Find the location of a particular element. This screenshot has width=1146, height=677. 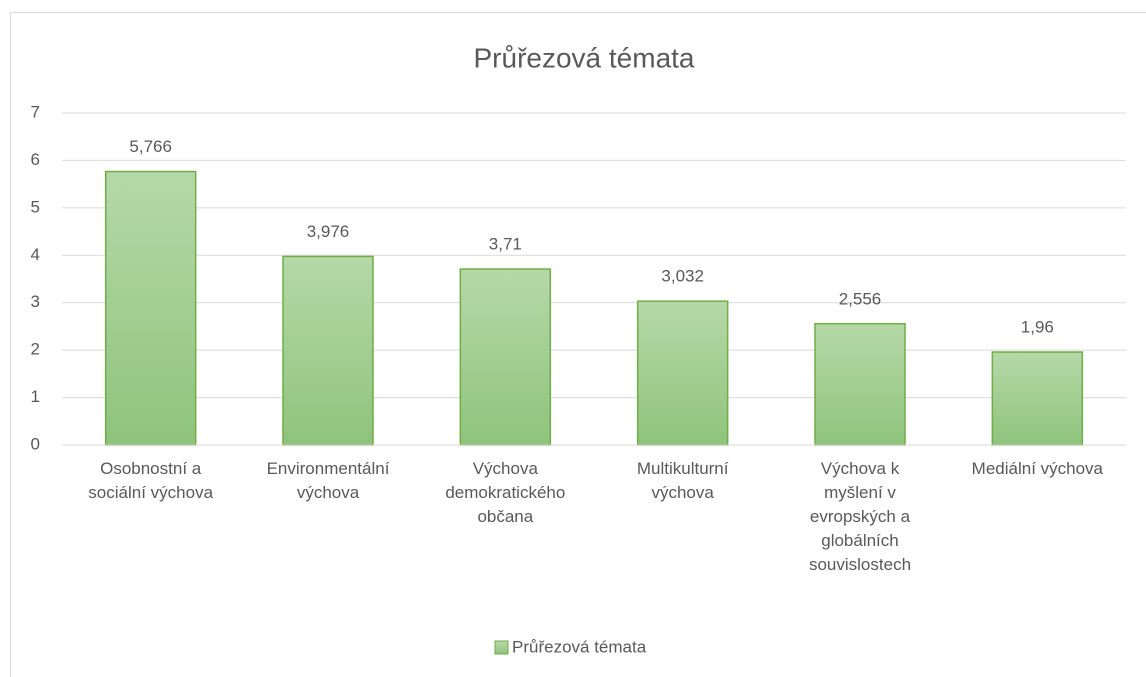

y-tick-label: 1 is located at coordinates (35, 396).